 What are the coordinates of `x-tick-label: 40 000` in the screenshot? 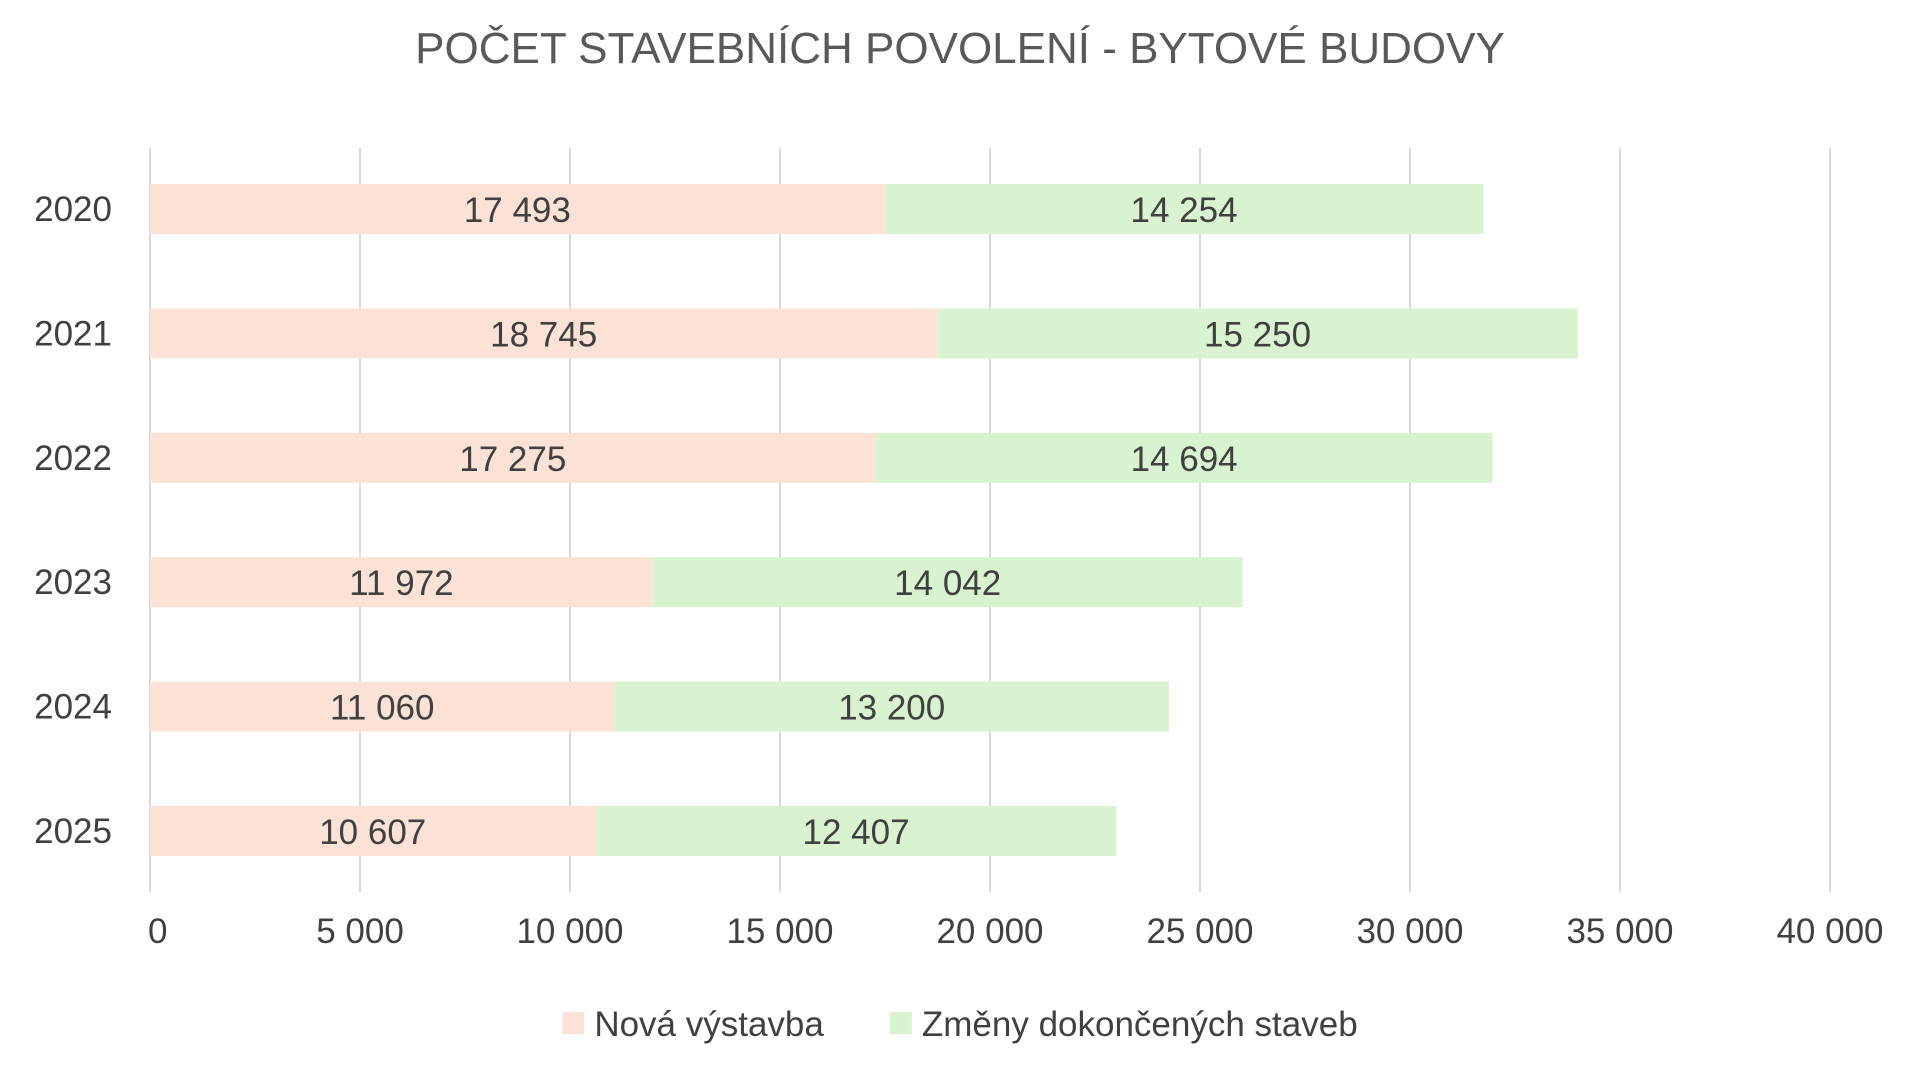 It's located at (1829, 931).